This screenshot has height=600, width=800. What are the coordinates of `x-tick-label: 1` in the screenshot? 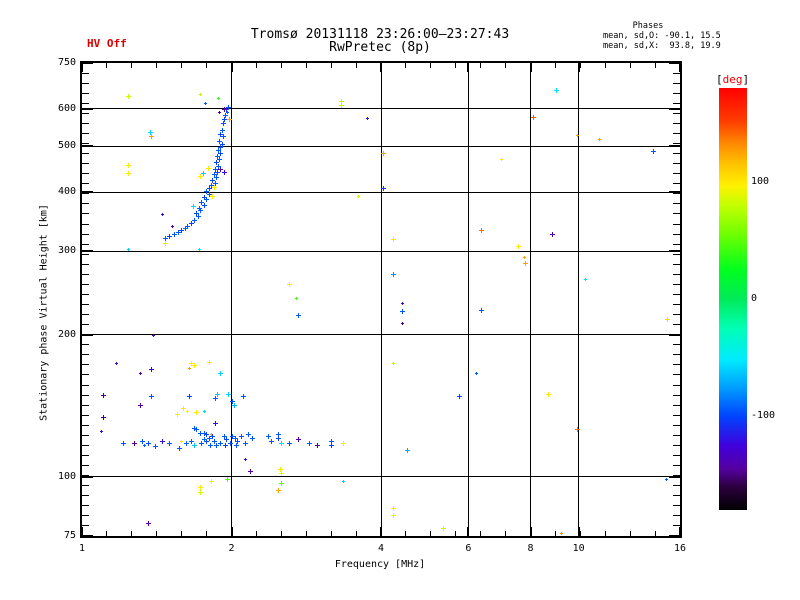 It's located at (82, 548).